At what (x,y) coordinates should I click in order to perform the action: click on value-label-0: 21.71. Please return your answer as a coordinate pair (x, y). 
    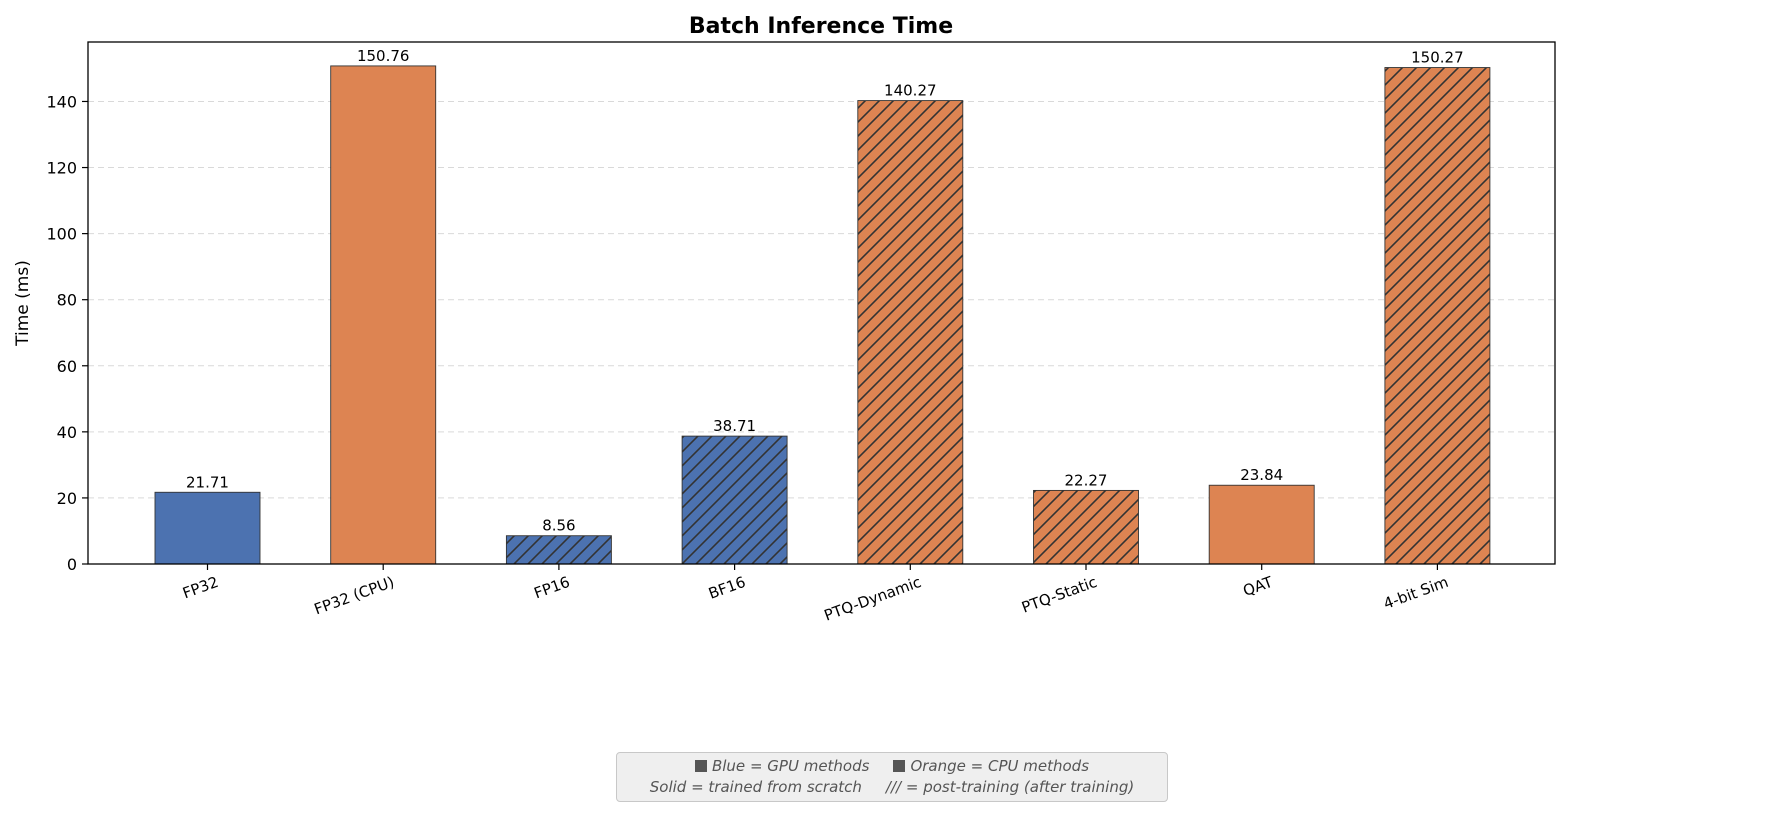
    Looking at the image, I should click on (207, 482).